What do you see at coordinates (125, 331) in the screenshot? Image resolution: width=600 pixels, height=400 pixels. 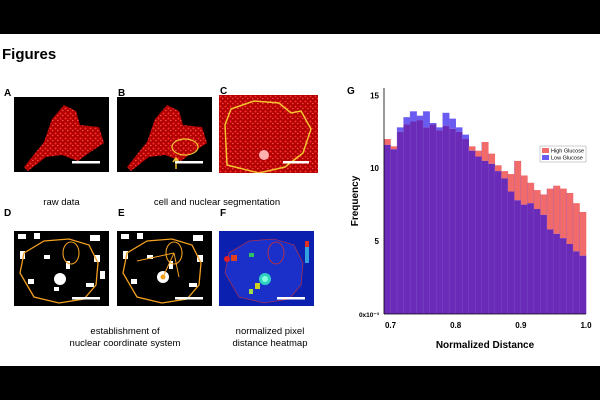 I see `caption-coordinate-line-1: establishment of` at bounding box center [125, 331].